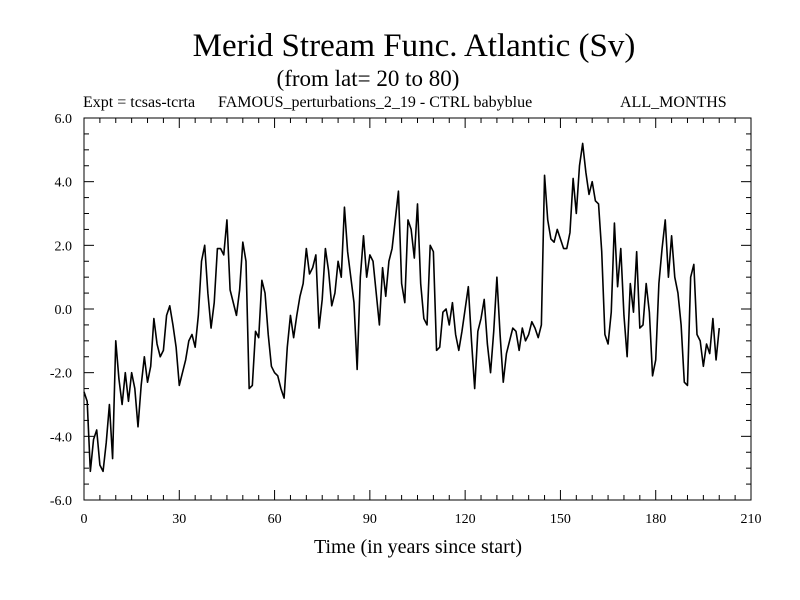 The image size is (800, 600). Describe the element at coordinates (179, 519) in the screenshot. I see `x-tick-label: 30` at that location.